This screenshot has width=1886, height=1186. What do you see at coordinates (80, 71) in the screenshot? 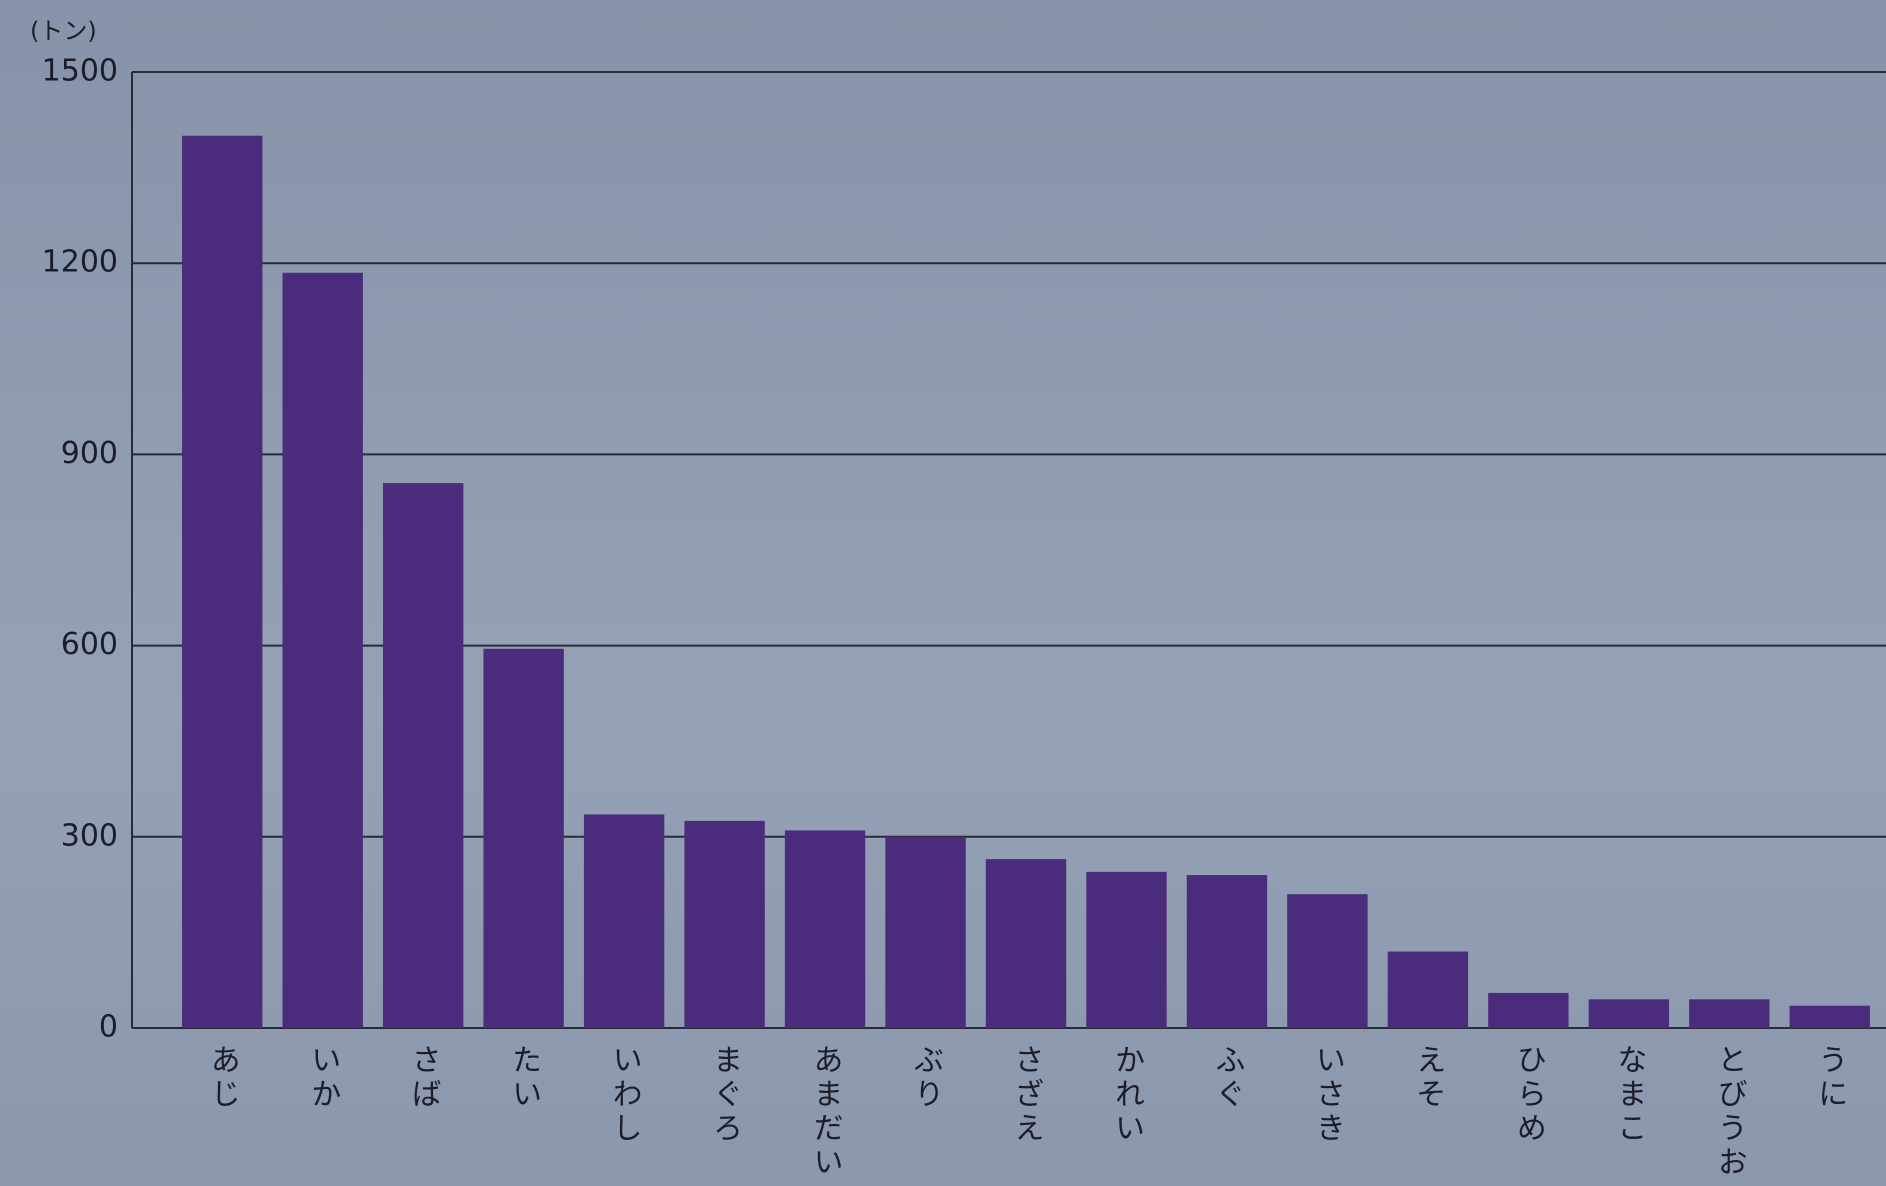
I see `y-tick-label: 1500` at bounding box center [80, 71].